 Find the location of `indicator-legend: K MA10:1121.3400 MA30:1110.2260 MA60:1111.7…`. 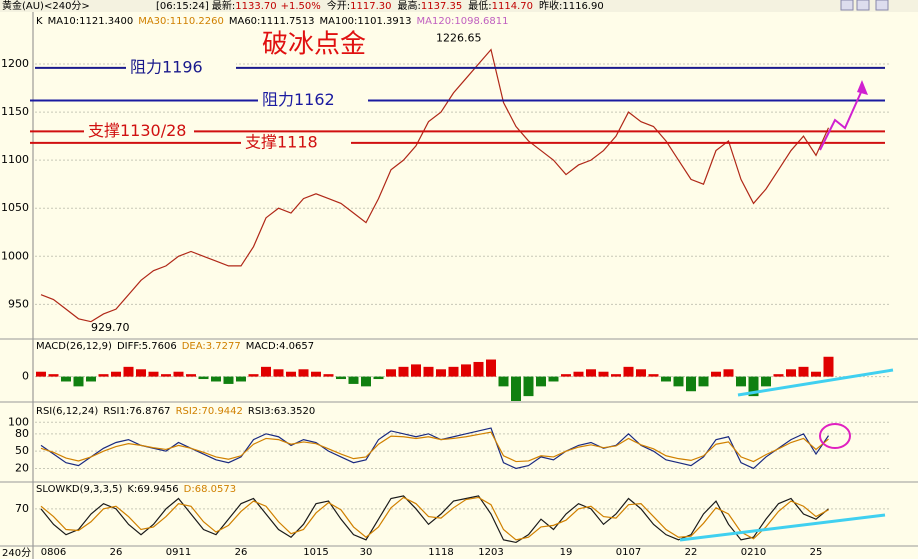

indicator-legend: K MA10:1121.3400 MA30:1110.2260 MA60:1111.7… is located at coordinates (272, 21).